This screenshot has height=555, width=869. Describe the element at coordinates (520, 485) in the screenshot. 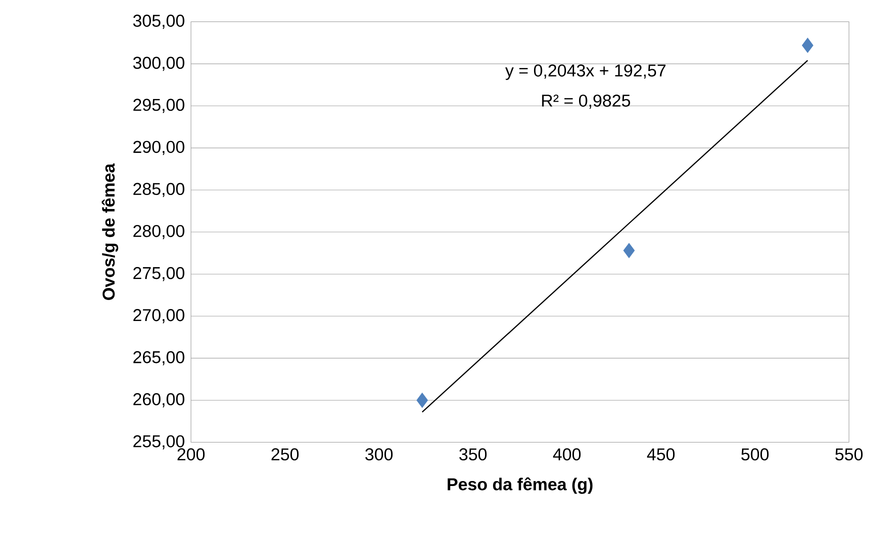

I see `x-axis-title: Peso da fêmea (g)` at that location.